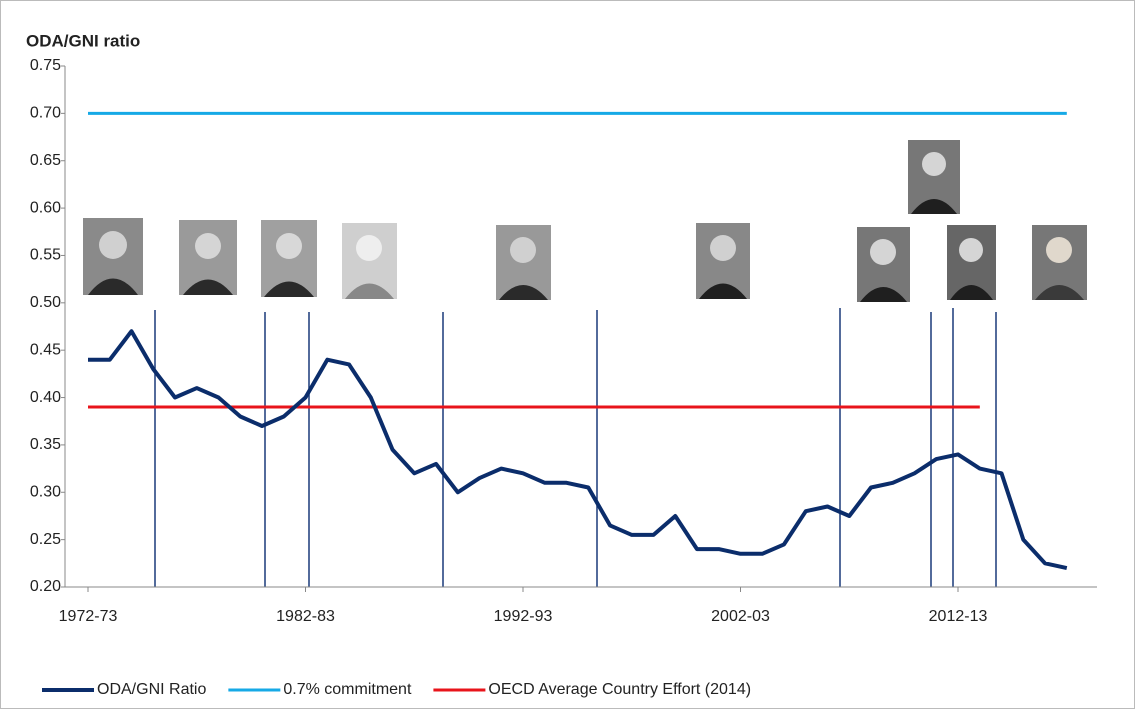 The height and width of the screenshot is (709, 1135). I want to click on y-tick-label: 0.55, so click(45, 255).